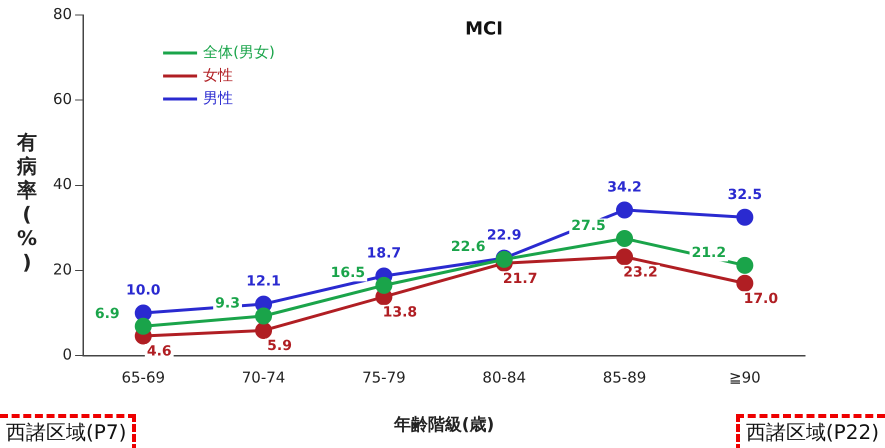  Describe the element at coordinates (239, 51) in the screenshot. I see `legend-label: 全体(男女)` at that location.